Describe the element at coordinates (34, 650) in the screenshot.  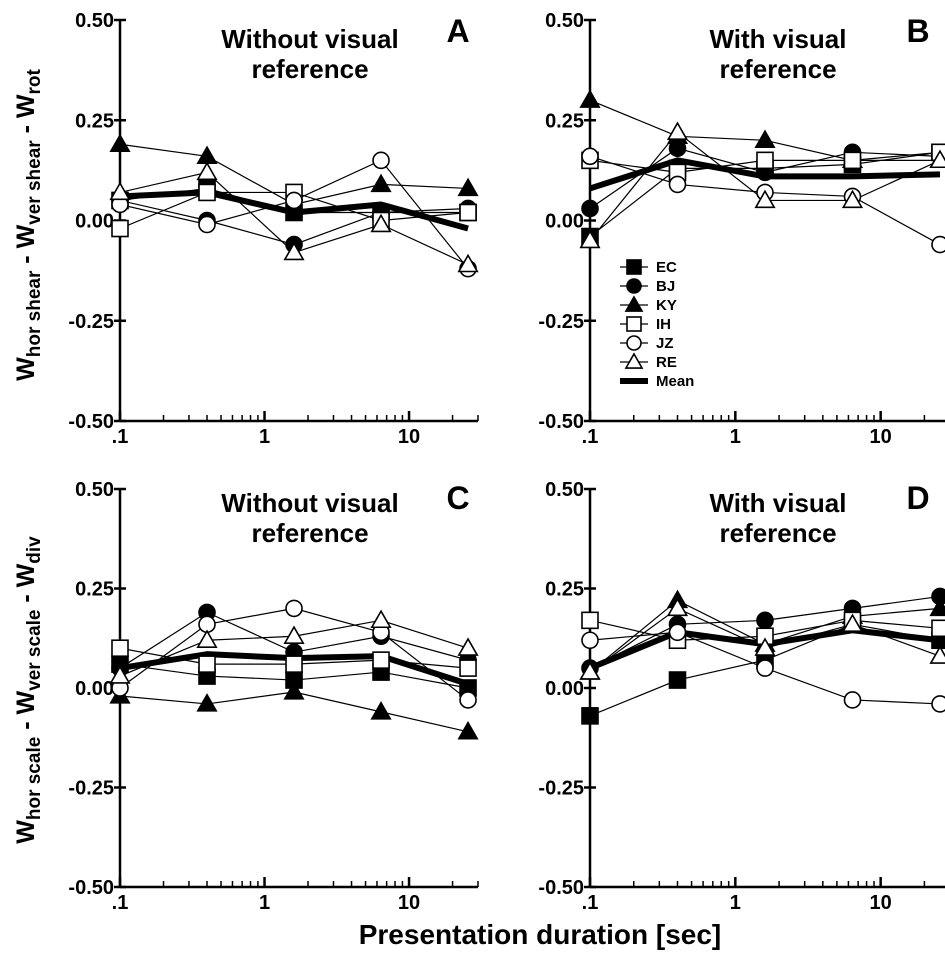
I see `y-label-subscript: ver scale` at that location.